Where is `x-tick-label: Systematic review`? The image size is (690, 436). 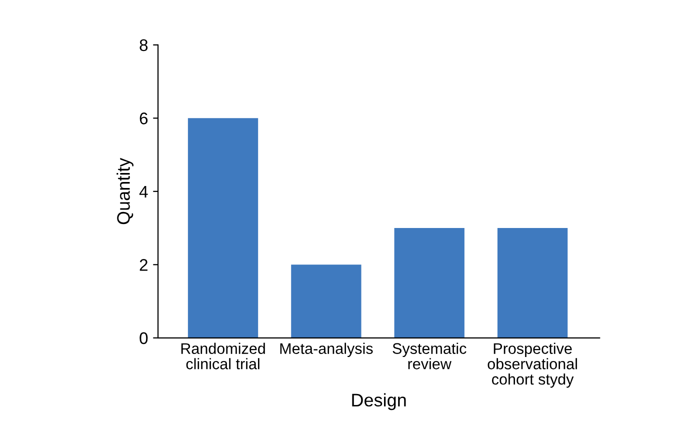 x-tick-label: Systematic review is located at coordinates (429, 356).